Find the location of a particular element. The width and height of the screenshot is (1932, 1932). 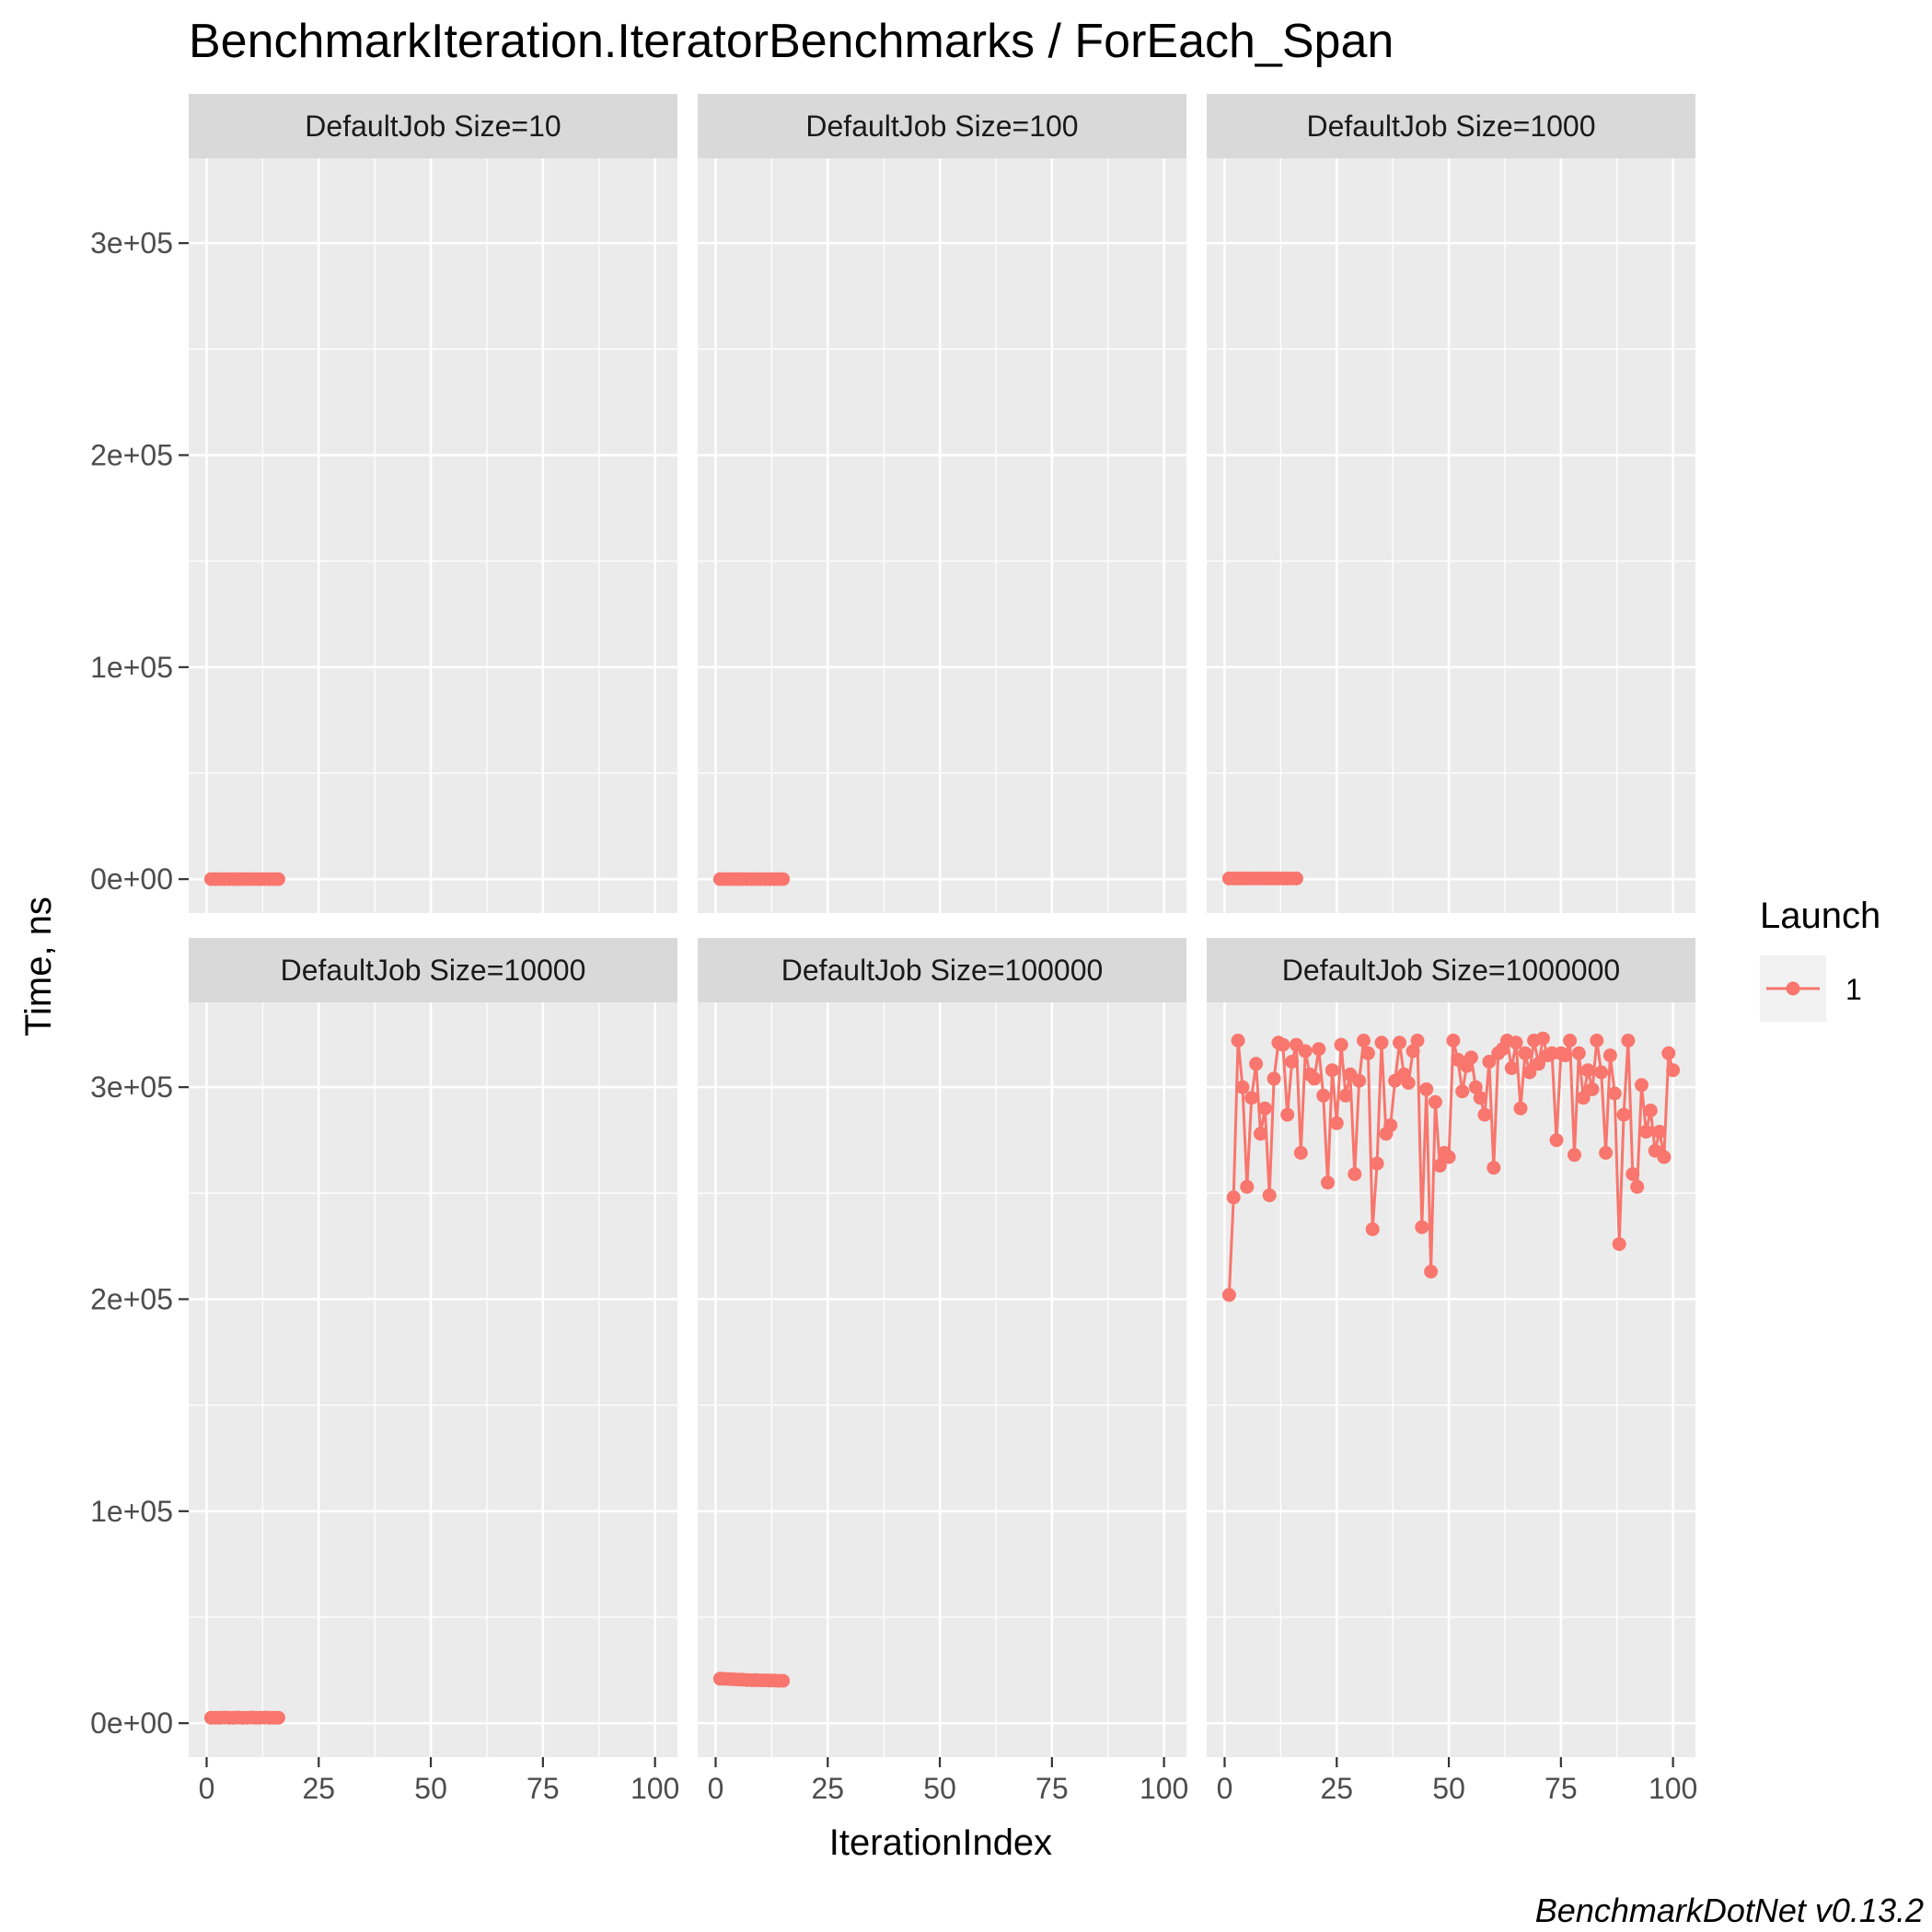

facet-strip-label: DefaultJob Size=1000000 is located at coordinates (1451, 971).